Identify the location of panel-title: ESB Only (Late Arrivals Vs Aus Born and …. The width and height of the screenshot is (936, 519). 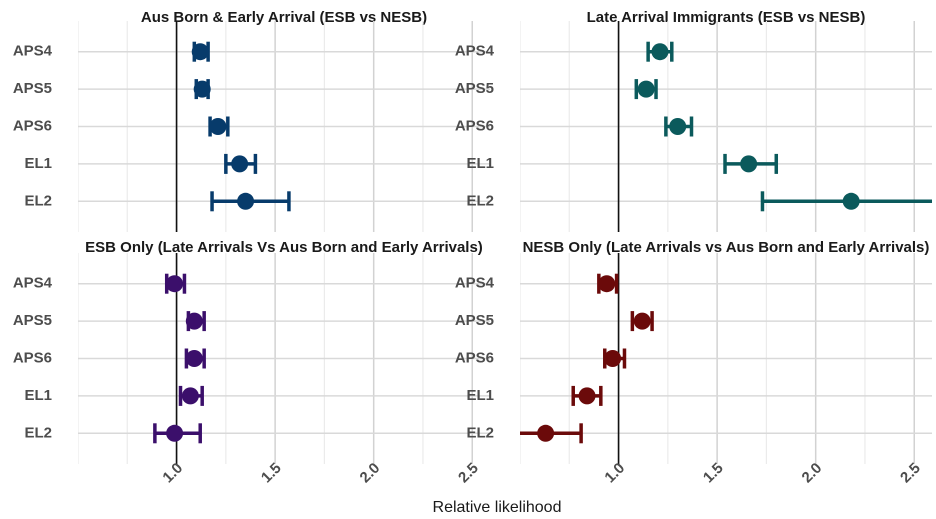
(284, 247).